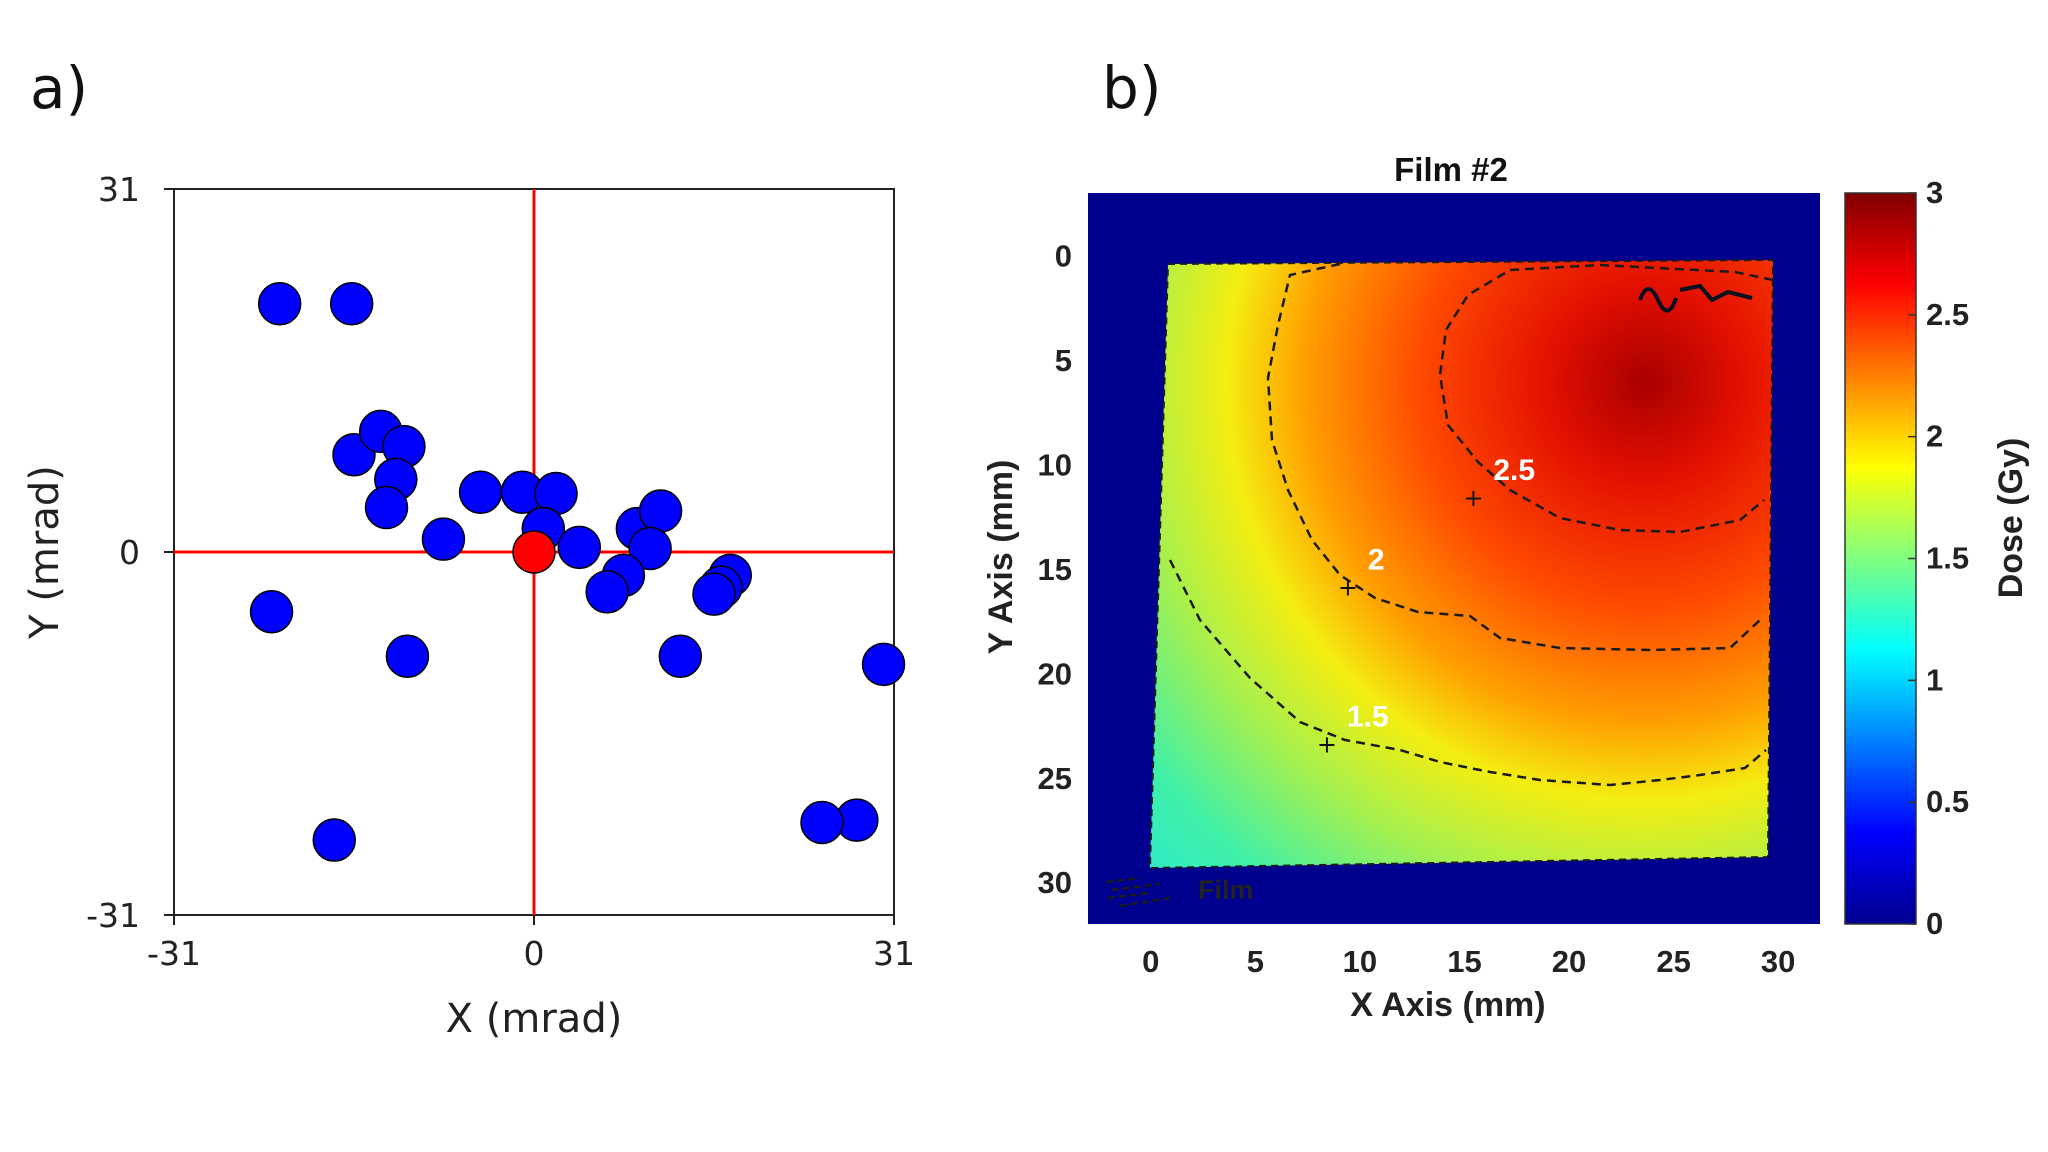  Describe the element at coordinates (1464, 961) in the screenshot. I see `b-xtick-label: 15` at that location.